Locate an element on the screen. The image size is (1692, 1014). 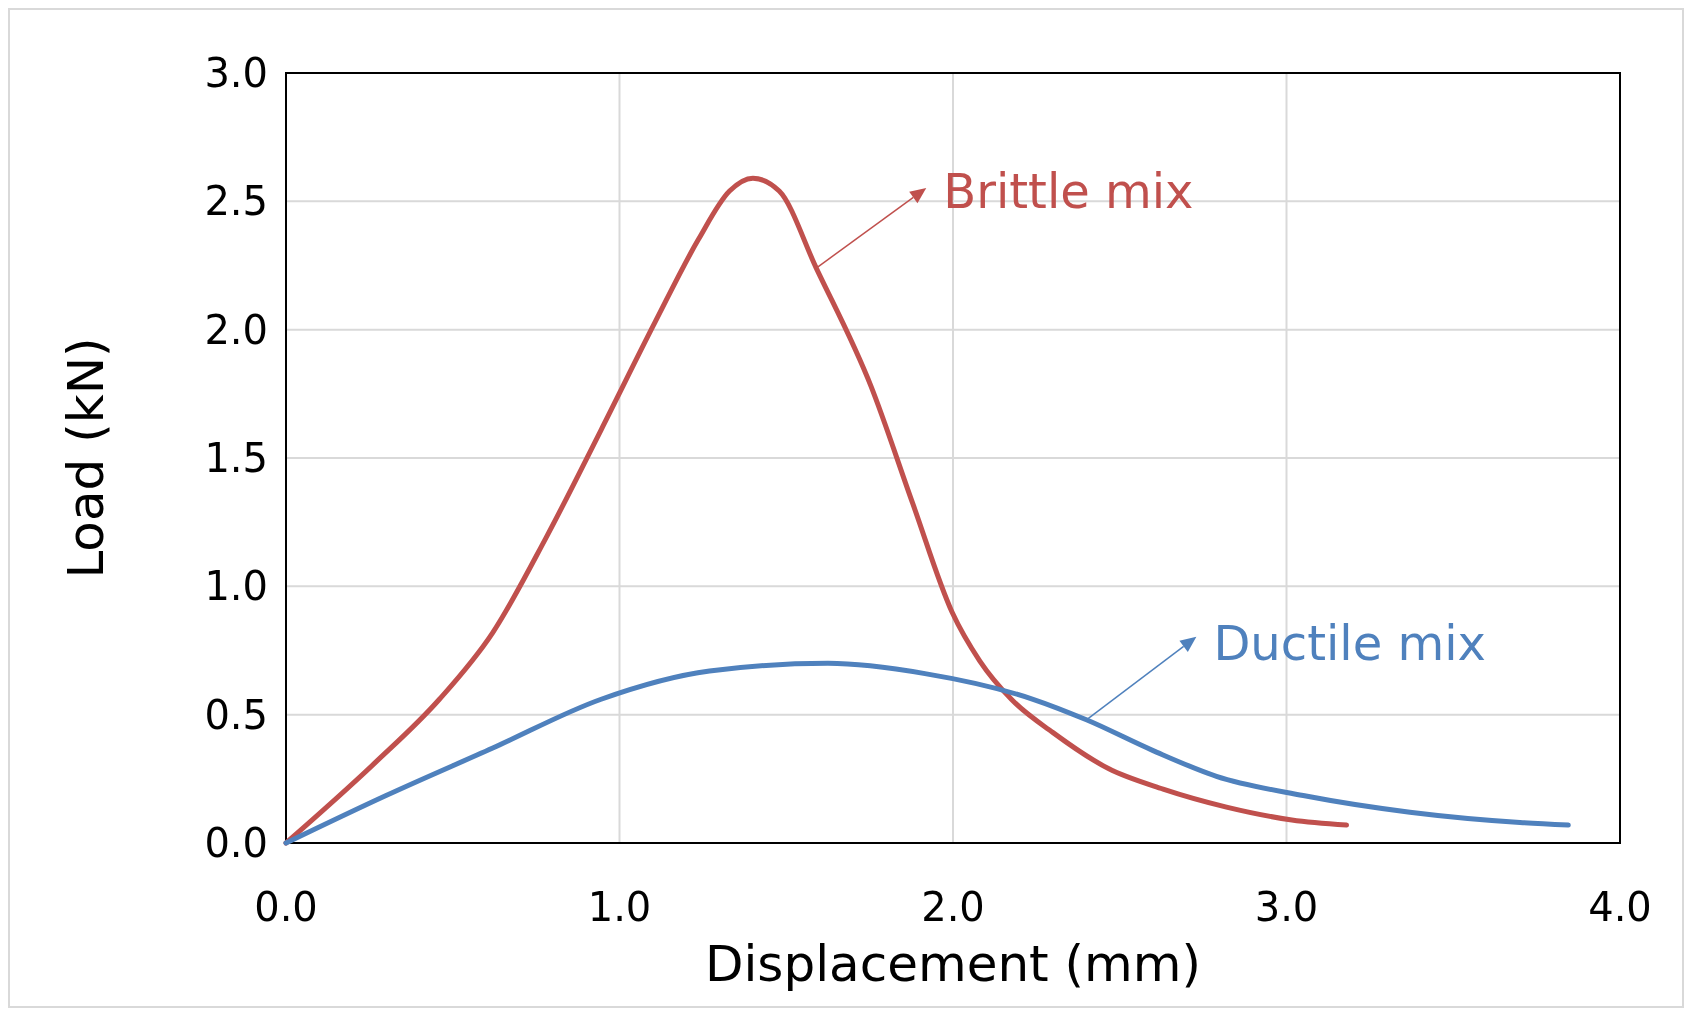
y-tick-label: 1.0 is located at coordinates (236, 586).